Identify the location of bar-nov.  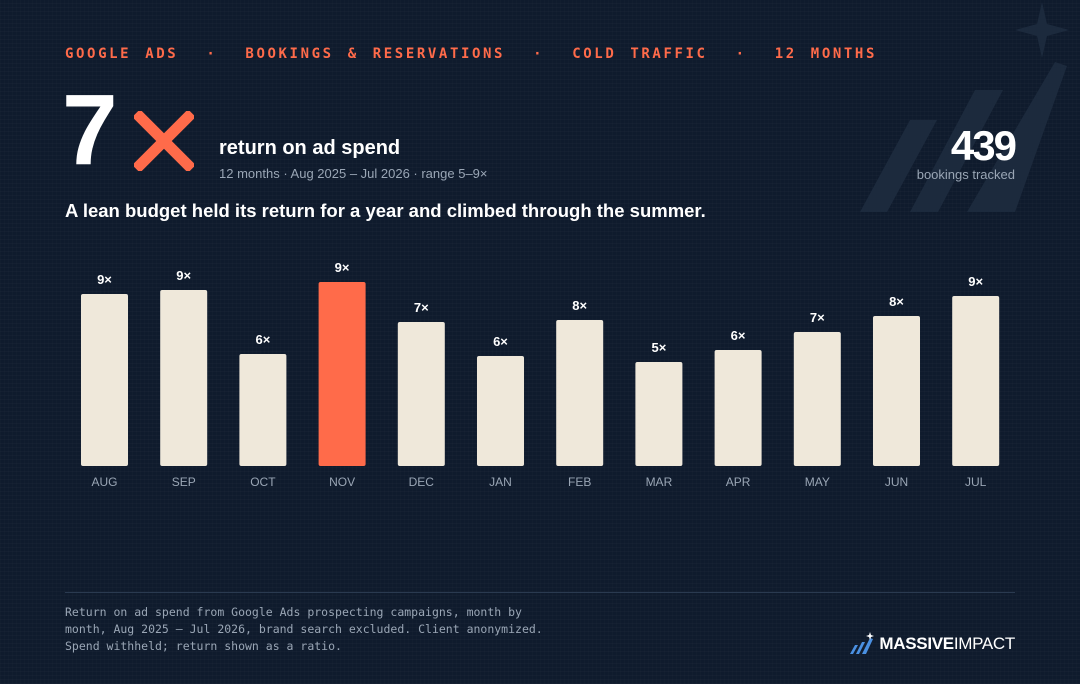
(342, 374).